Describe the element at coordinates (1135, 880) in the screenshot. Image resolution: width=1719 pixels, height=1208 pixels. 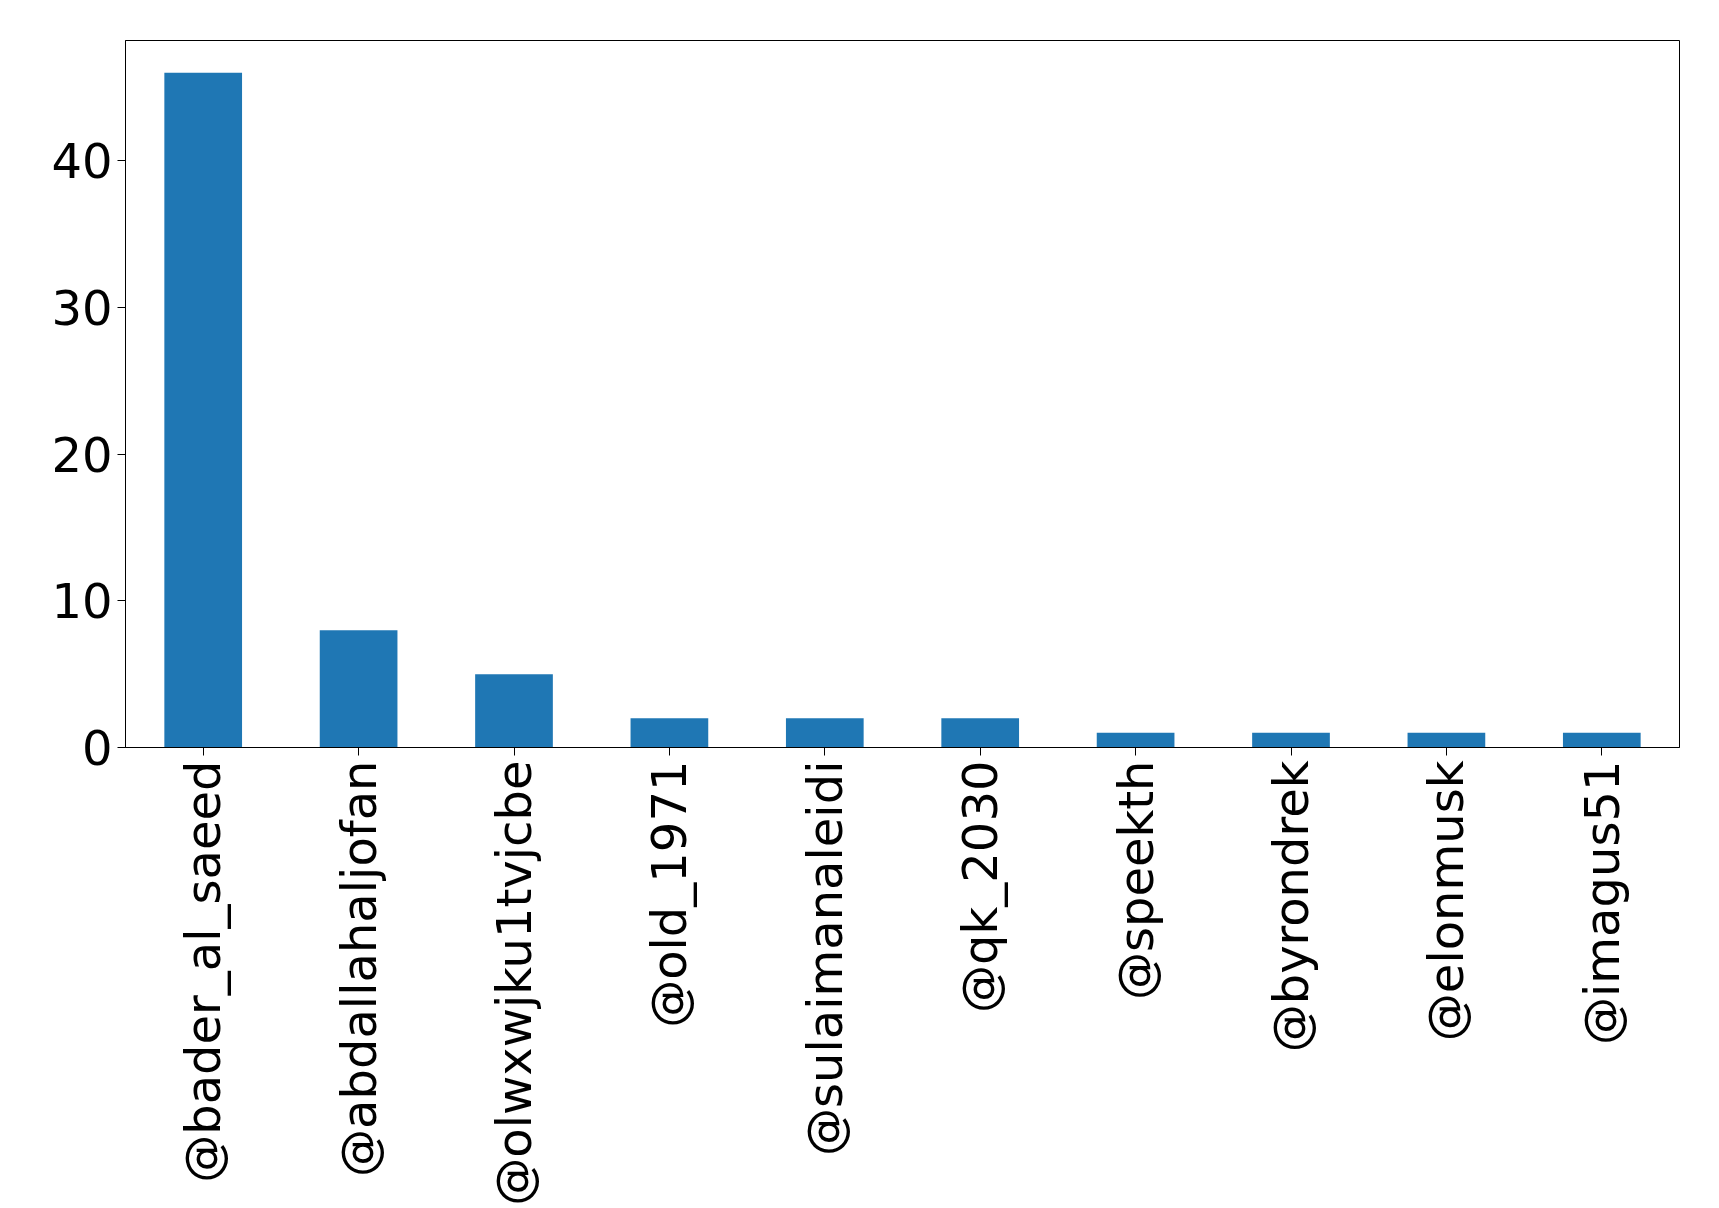
I see `x-tick-label: @speekth` at that location.